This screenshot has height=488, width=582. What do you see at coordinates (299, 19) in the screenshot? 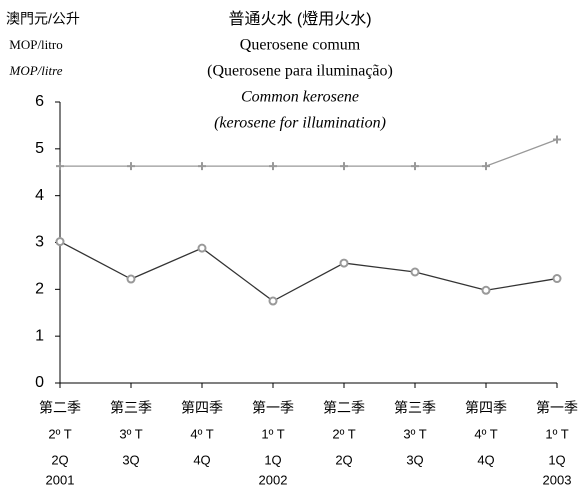
I see `chart-title: 普通火水 (燈用火水)` at bounding box center [299, 19].